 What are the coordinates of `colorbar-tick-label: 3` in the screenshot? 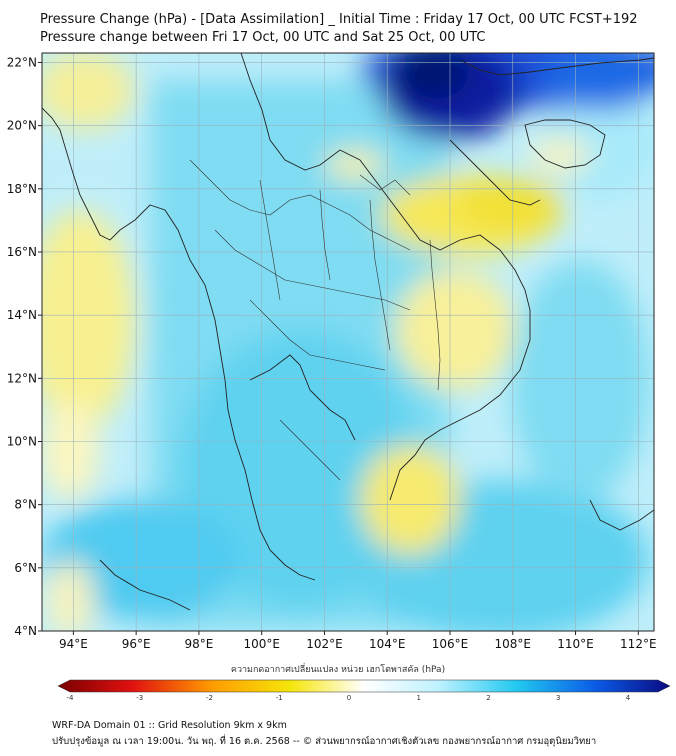 It's located at (558, 698).